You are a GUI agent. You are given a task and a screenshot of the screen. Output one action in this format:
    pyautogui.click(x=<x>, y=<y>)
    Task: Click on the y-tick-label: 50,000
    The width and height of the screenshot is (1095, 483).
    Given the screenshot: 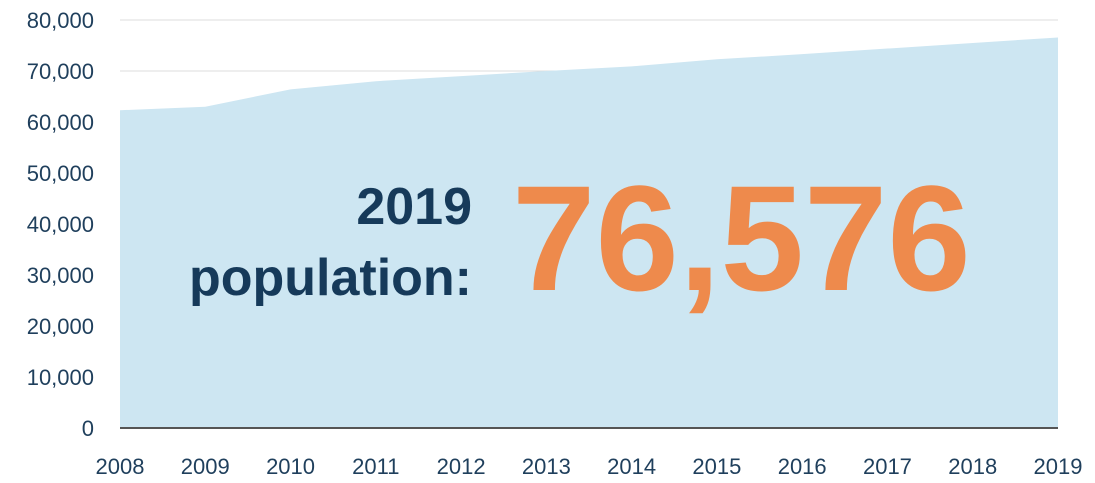 What is the action you would take?
    pyautogui.click(x=60, y=173)
    